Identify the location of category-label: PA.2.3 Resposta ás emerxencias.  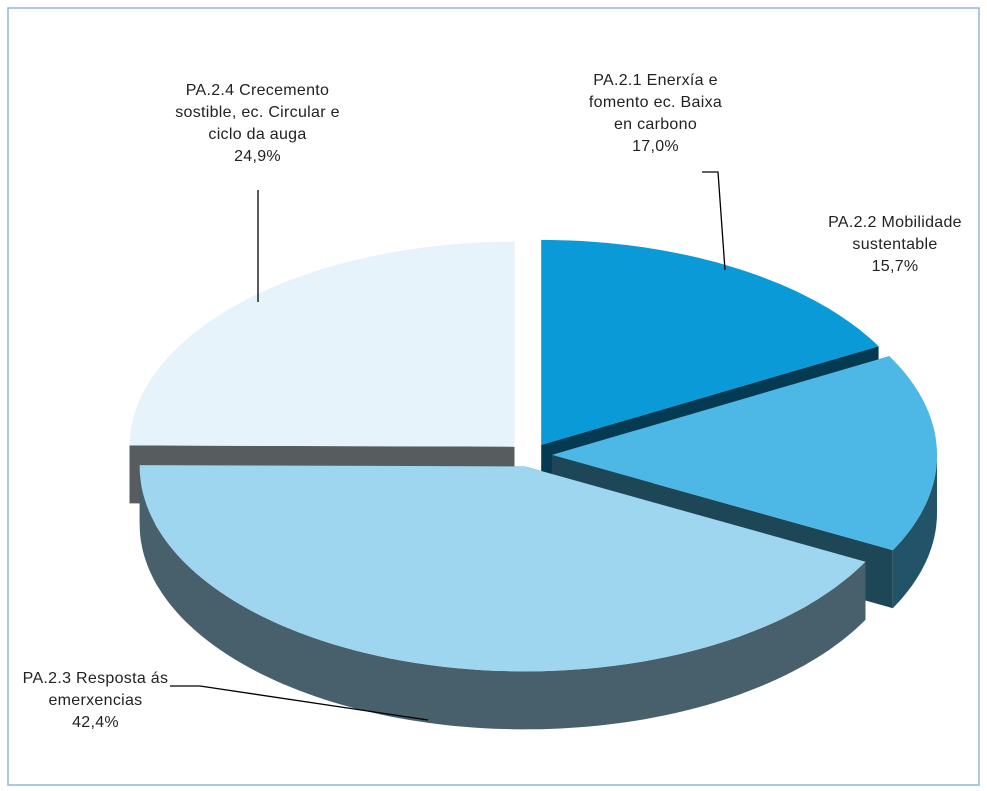
(95, 689).